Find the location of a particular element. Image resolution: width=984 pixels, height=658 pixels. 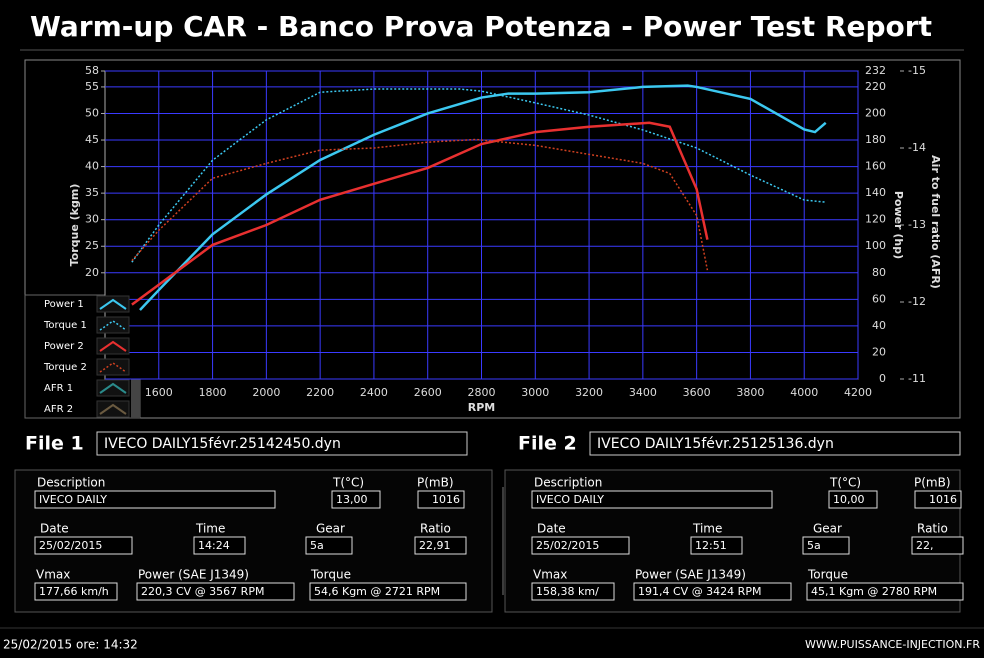

footer-timestamp: 25/02/2015 ore: 14:32 is located at coordinates (70, 645).